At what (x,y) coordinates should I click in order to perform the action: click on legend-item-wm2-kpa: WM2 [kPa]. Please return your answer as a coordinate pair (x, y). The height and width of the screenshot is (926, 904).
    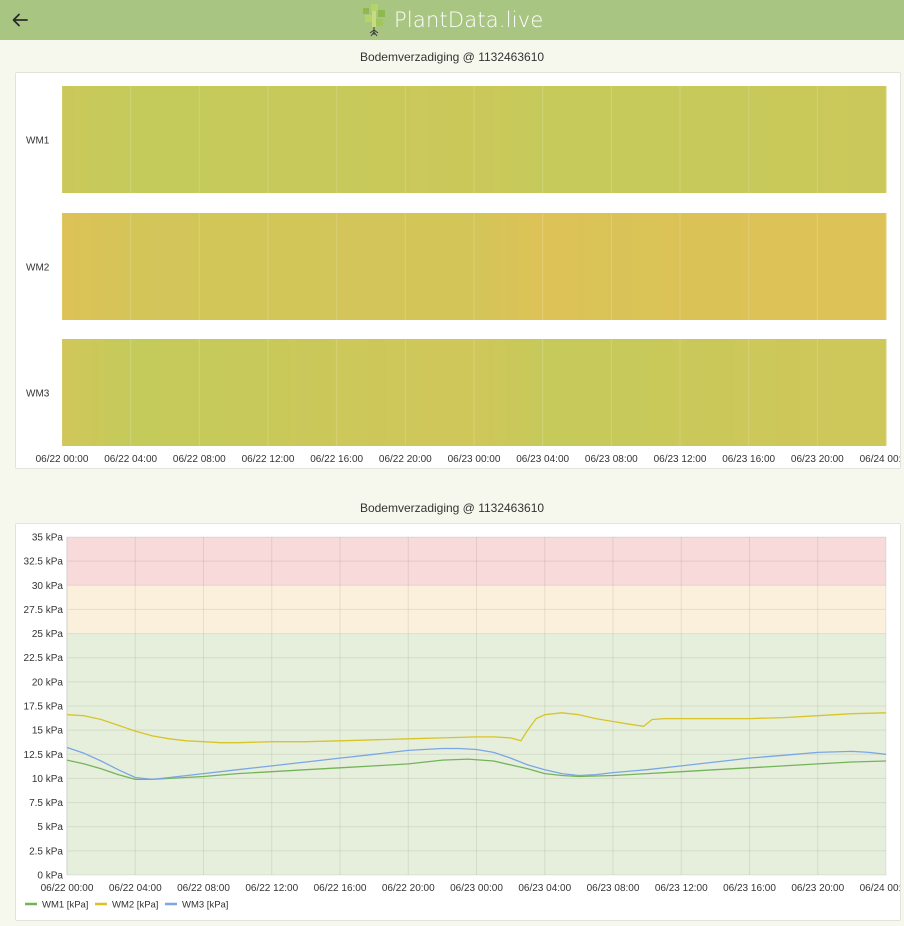
    Looking at the image, I should click on (126, 905).